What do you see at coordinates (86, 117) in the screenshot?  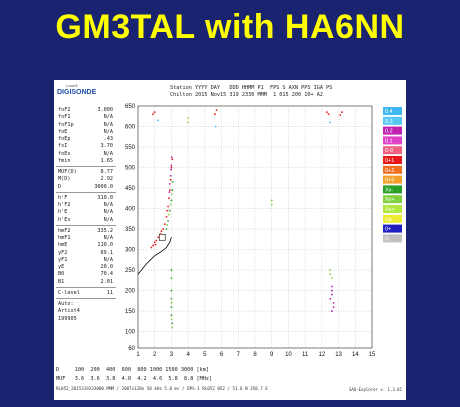 I see `param-row: foF1 N/A` at bounding box center [86, 117].